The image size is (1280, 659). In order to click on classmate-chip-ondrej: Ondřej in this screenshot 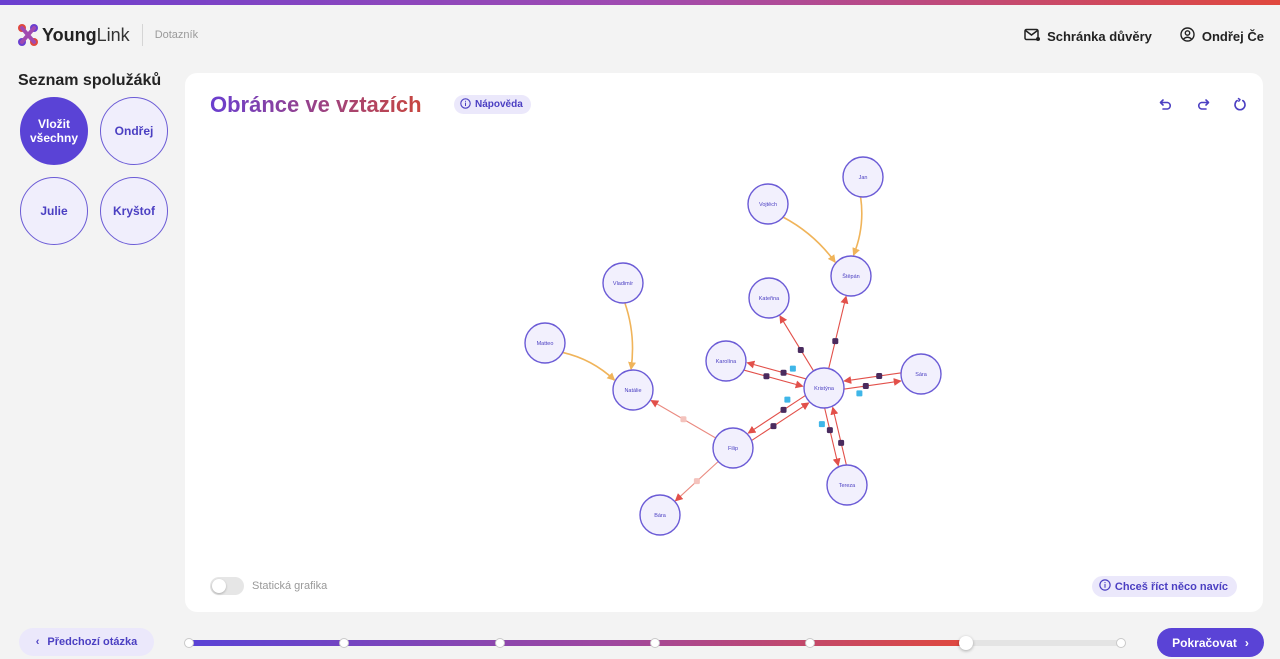, I will do `click(134, 131)`.